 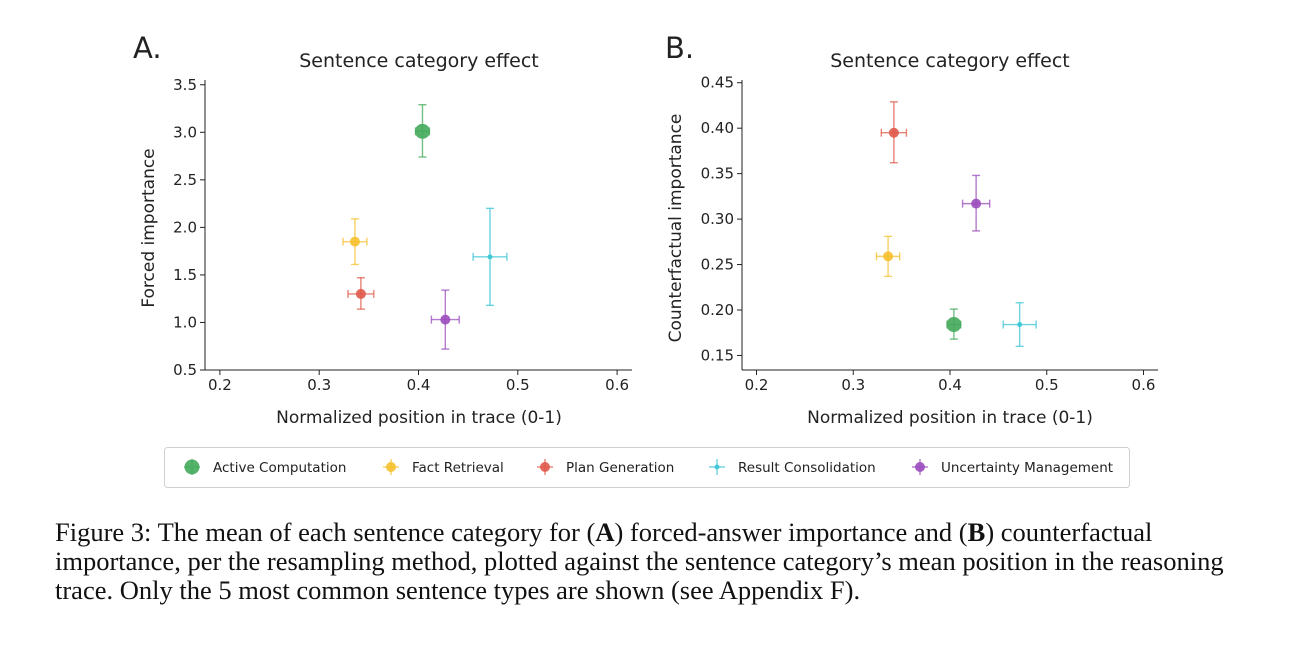 I want to click on legend-item-uncertainty-management: Uncertainty Management, so click(x=1012, y=467).